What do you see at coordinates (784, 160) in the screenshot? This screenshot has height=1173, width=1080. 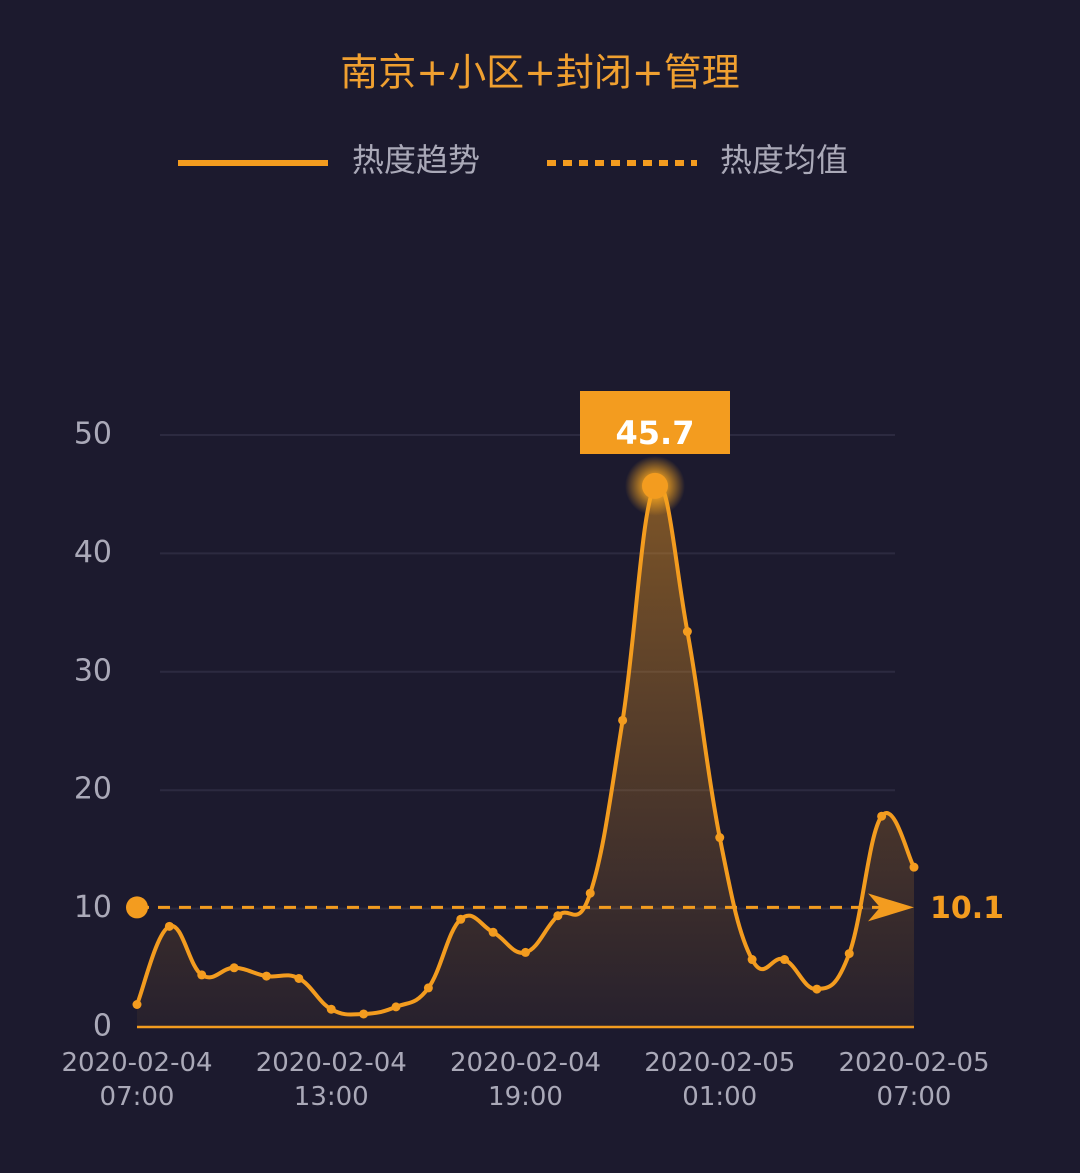 I see `legend-label: 热度均值` at bounding box center [784, 160].